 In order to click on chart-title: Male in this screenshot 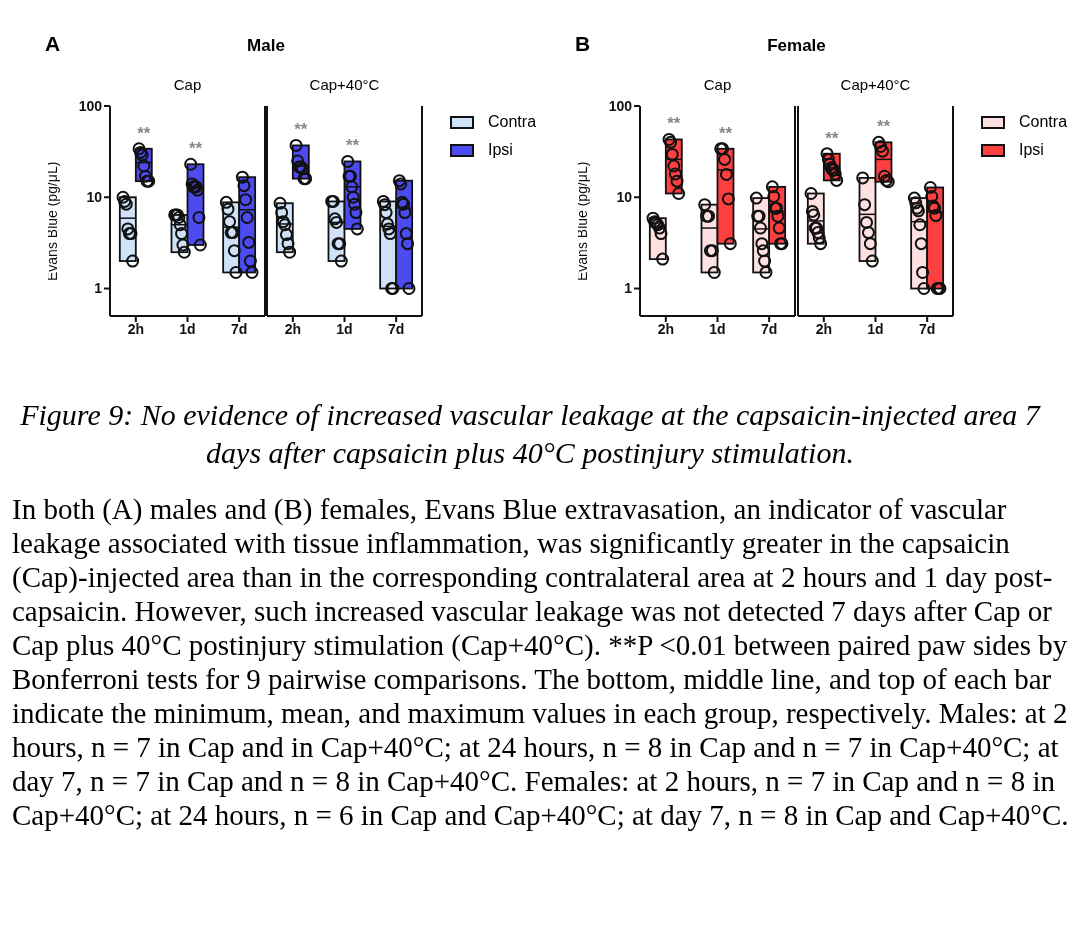, I will do `click(266, 46)`.